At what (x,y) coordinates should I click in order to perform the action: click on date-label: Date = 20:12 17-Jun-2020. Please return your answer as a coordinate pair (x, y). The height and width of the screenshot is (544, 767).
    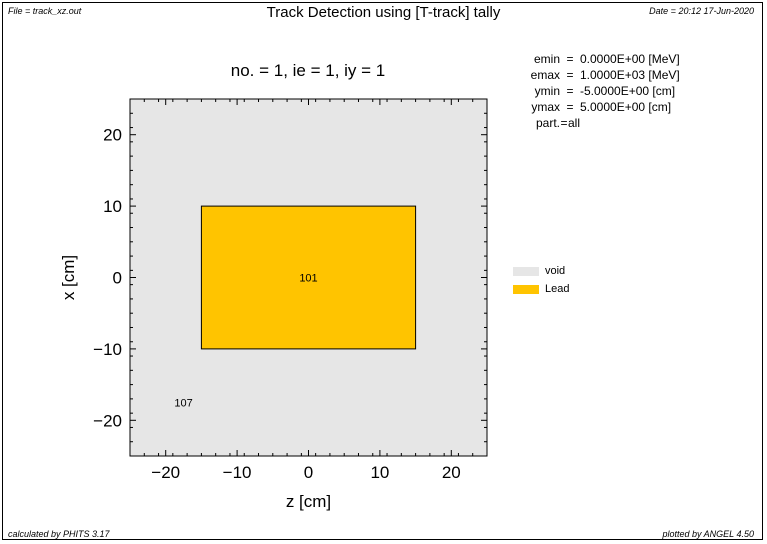
    Looking at the image, I should click on (701, 11).